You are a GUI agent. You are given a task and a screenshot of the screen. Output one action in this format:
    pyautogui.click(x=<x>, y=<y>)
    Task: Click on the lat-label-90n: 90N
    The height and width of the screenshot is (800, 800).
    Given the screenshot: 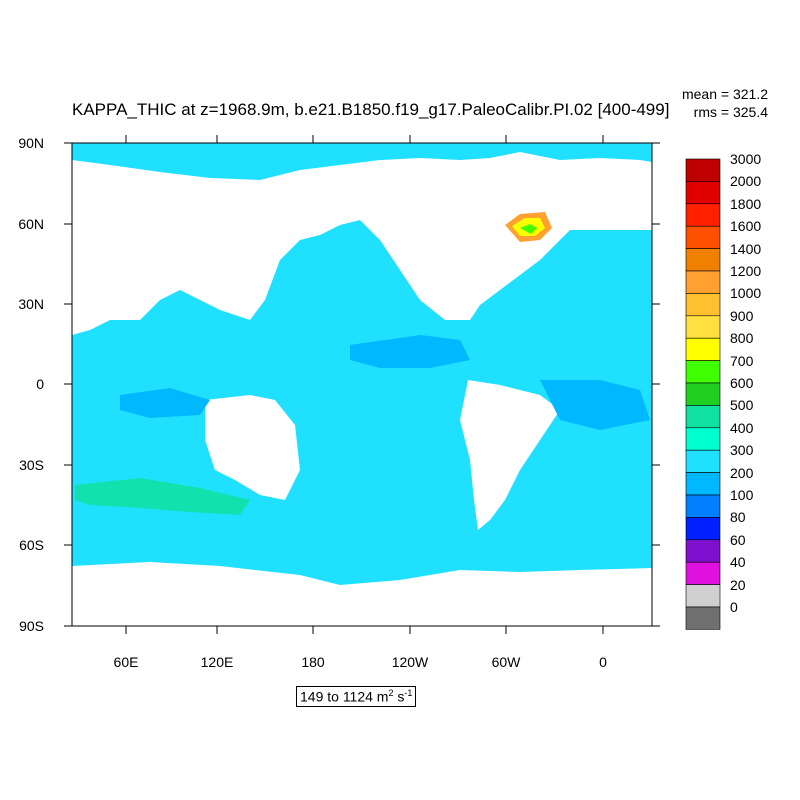 What is the action you would take?
    pyautogui.click(x=31, y=143)
    